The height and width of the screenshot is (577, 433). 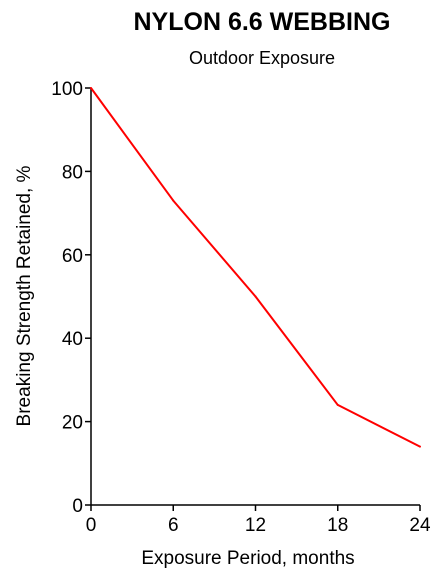 What do you see at coordinates (420, 525) in the screenshot?
I see `x-tick-label: 24` at bounding box center [420, 525].